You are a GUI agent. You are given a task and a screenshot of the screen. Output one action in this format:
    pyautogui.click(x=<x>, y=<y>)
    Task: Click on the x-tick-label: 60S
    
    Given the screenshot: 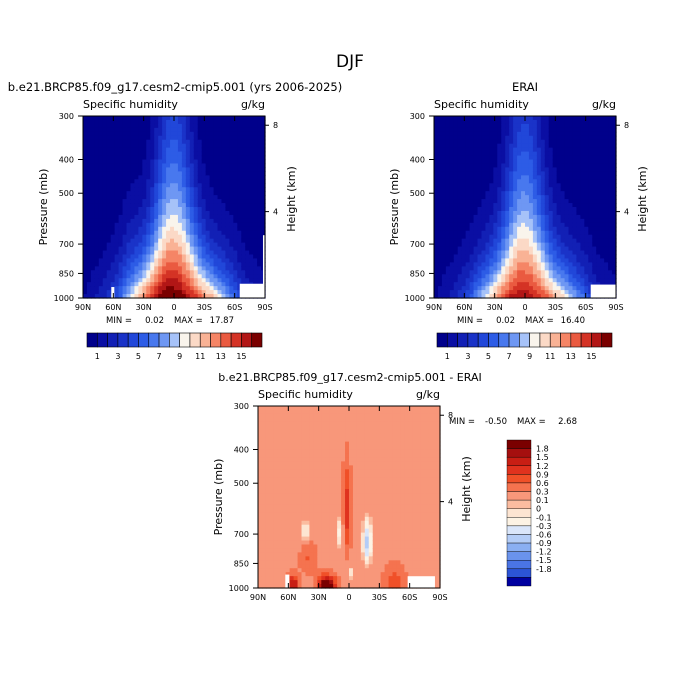 What is the action you would take?
    pyautogui.click(x=585, y=307)
    